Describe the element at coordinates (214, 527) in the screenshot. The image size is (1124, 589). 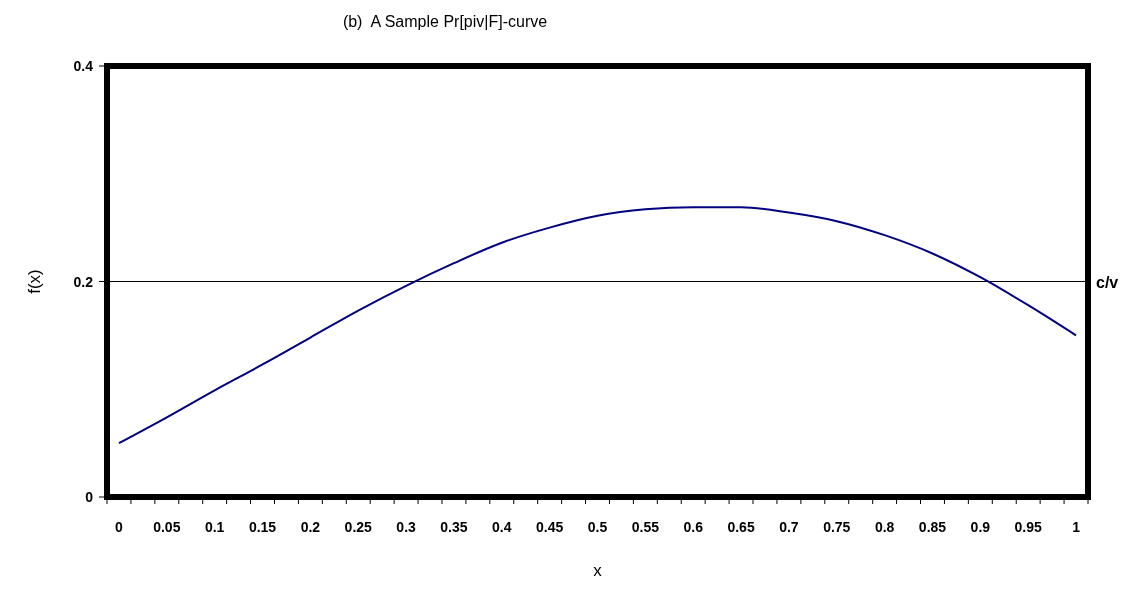
I see `x-tick-label: 0.1` at that location.